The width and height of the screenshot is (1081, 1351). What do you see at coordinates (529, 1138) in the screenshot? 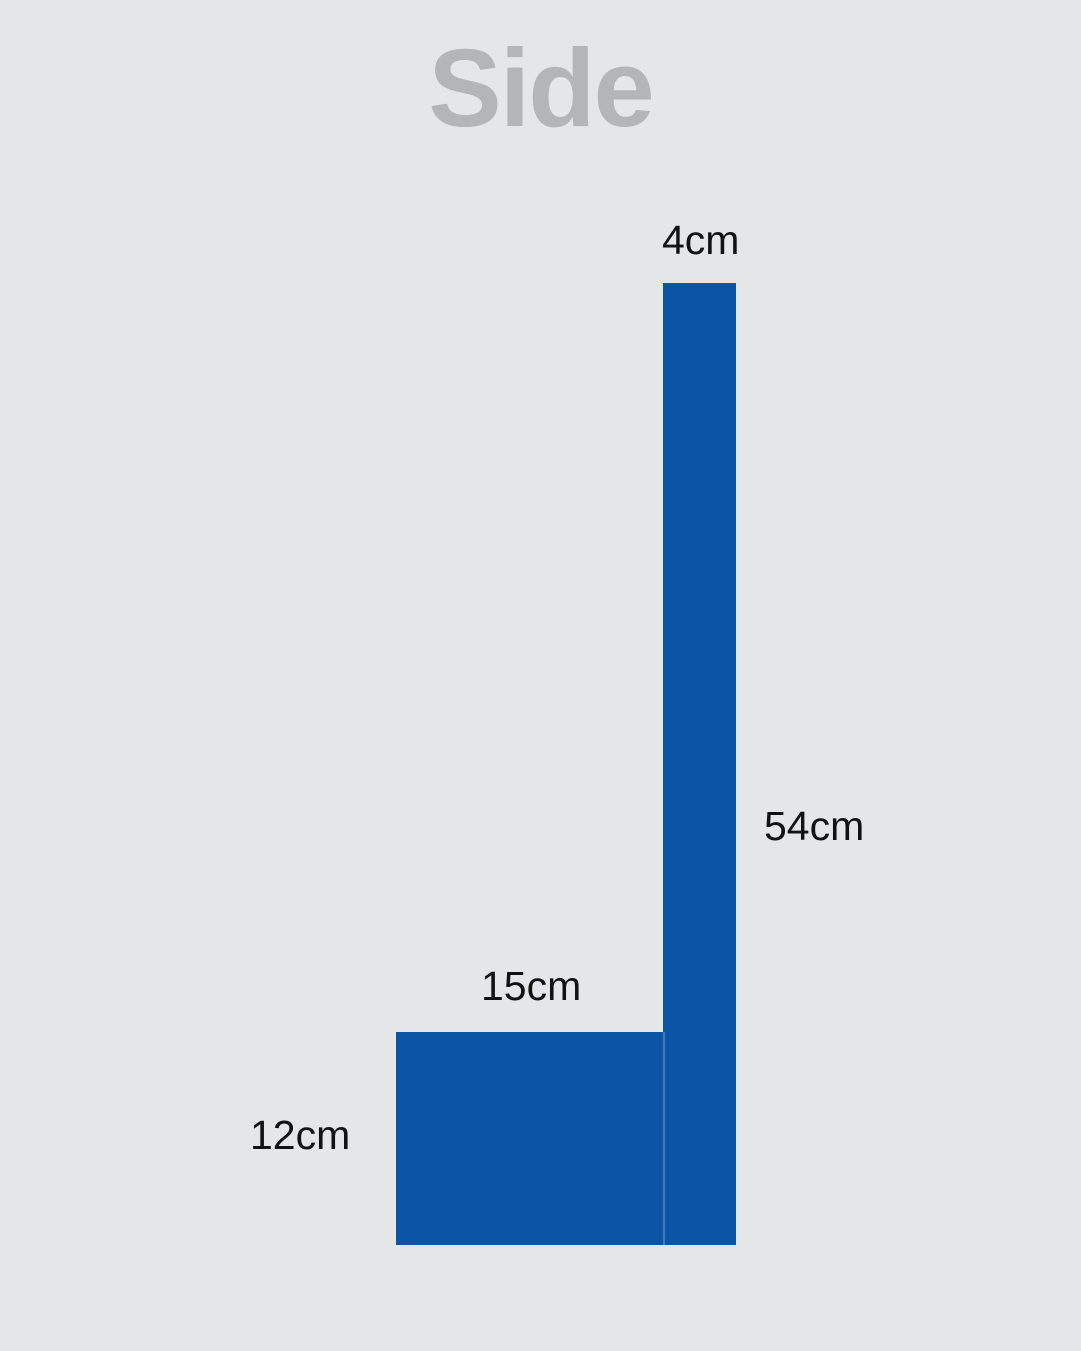
I see `profile-foot-shape` at bounding box center [529, 1138].